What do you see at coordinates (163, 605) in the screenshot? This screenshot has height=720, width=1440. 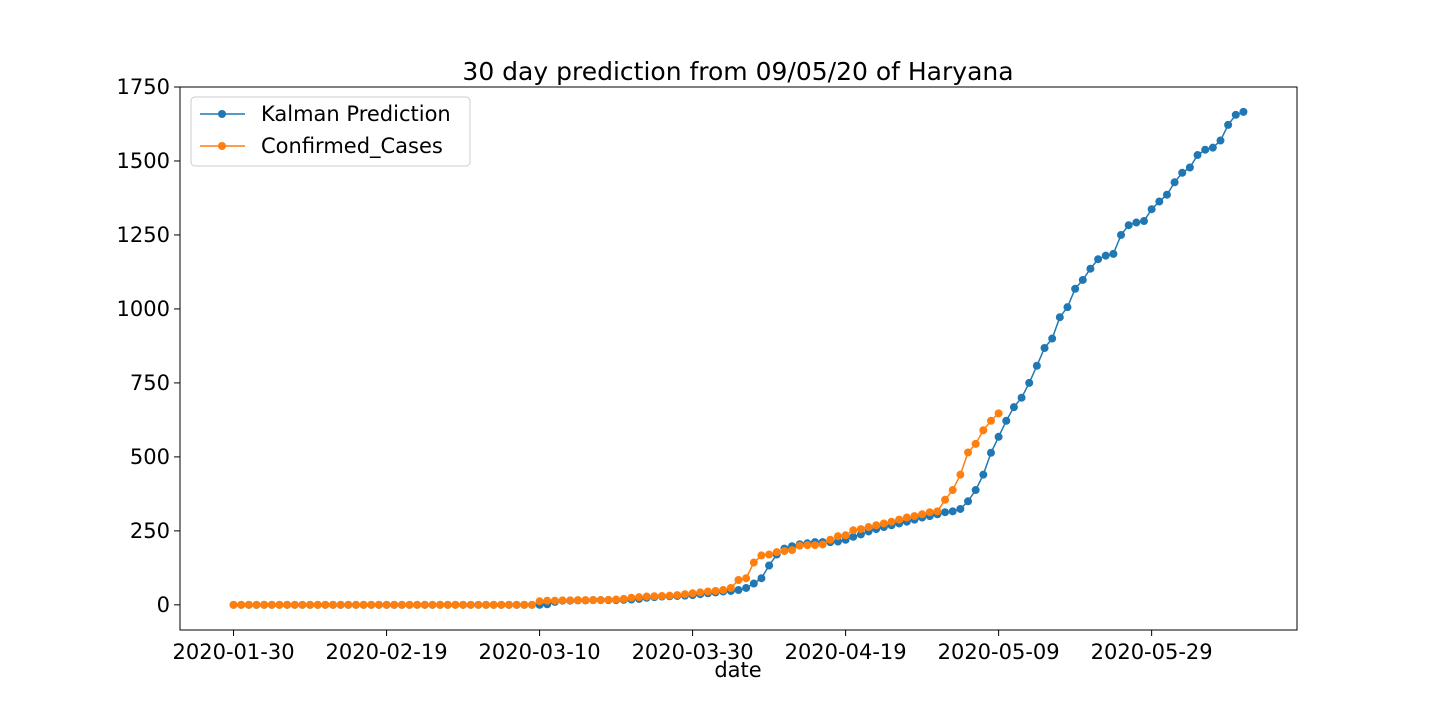 I see `y-tick-label: 0` at bounding box center [163, 605].